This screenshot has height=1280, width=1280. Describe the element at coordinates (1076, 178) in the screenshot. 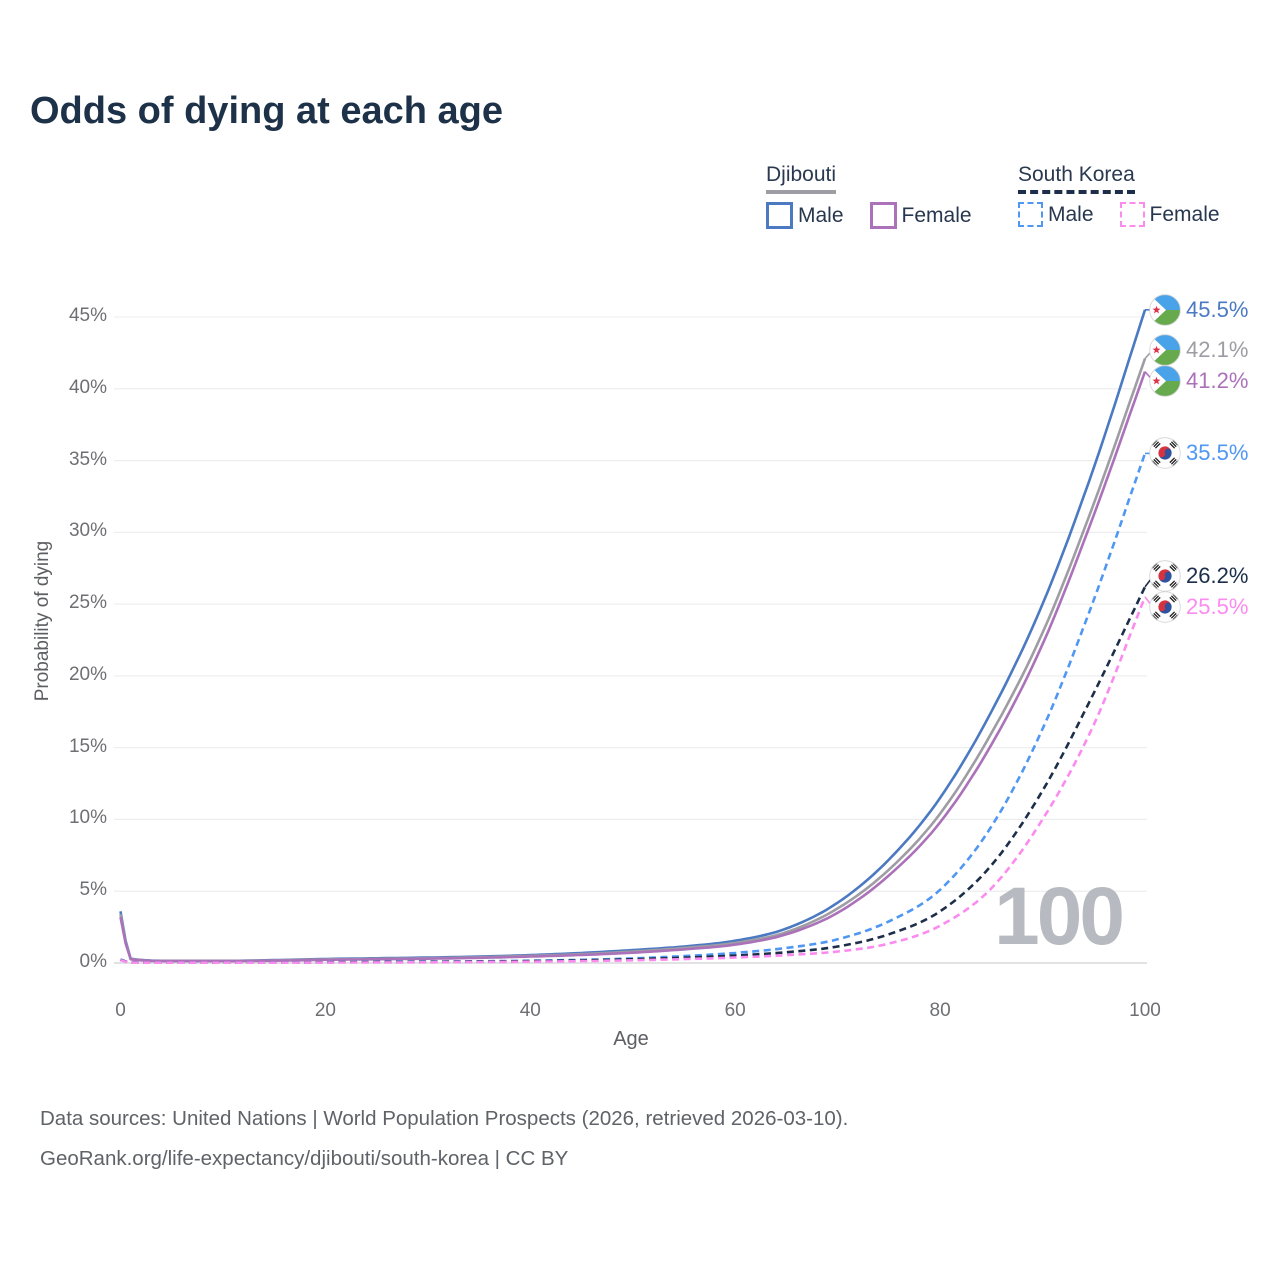

I see `legend-country-south-korea: South Korea` at that location.